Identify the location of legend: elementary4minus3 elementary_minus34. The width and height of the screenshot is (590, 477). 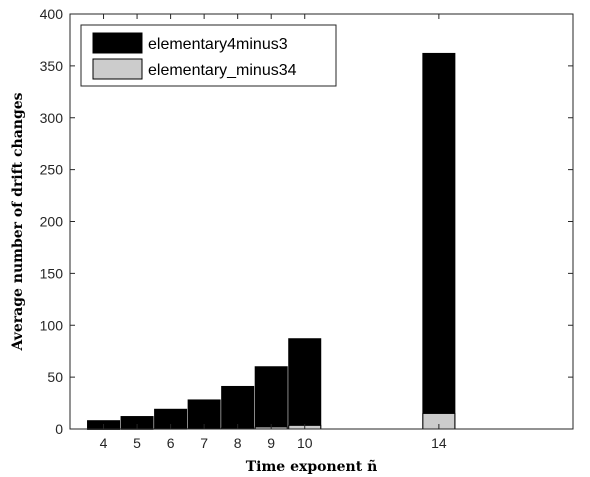
(208, 55).